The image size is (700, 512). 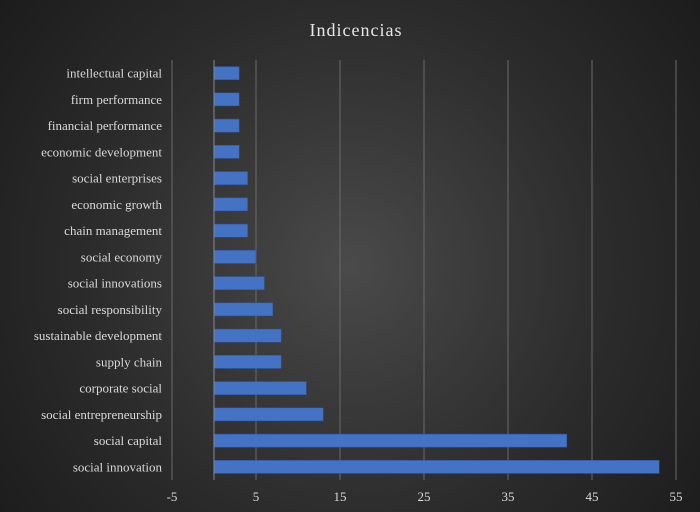 What do you see at coordinates (101, 151) in the screenshot?
I see `category-label: economic development` at bounding box center [101, 151].